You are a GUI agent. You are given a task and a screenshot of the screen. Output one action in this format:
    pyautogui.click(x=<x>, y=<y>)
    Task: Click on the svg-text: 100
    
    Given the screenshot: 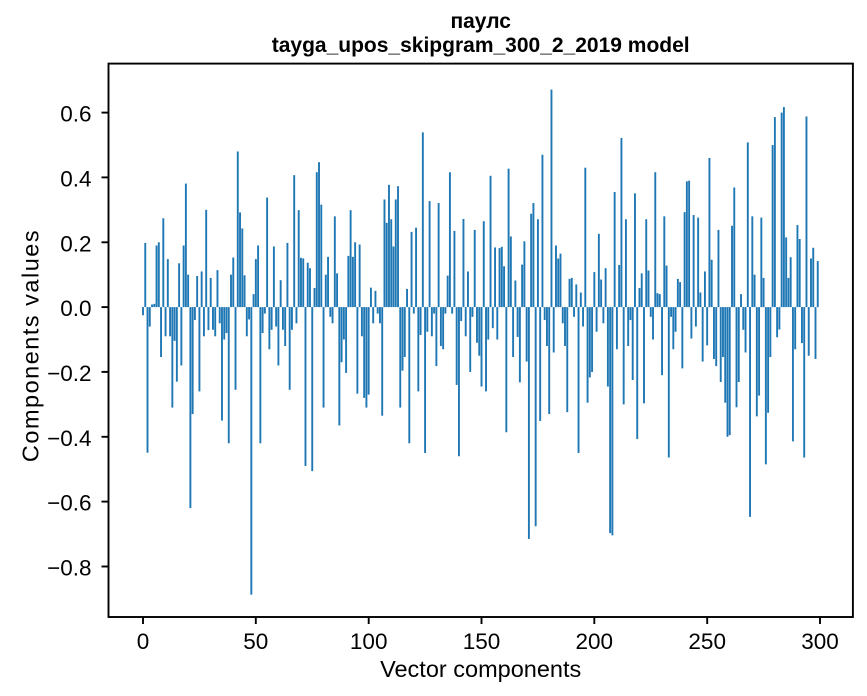 What is the action you would take?
    pyautogui.click(x=369, y=641)
    